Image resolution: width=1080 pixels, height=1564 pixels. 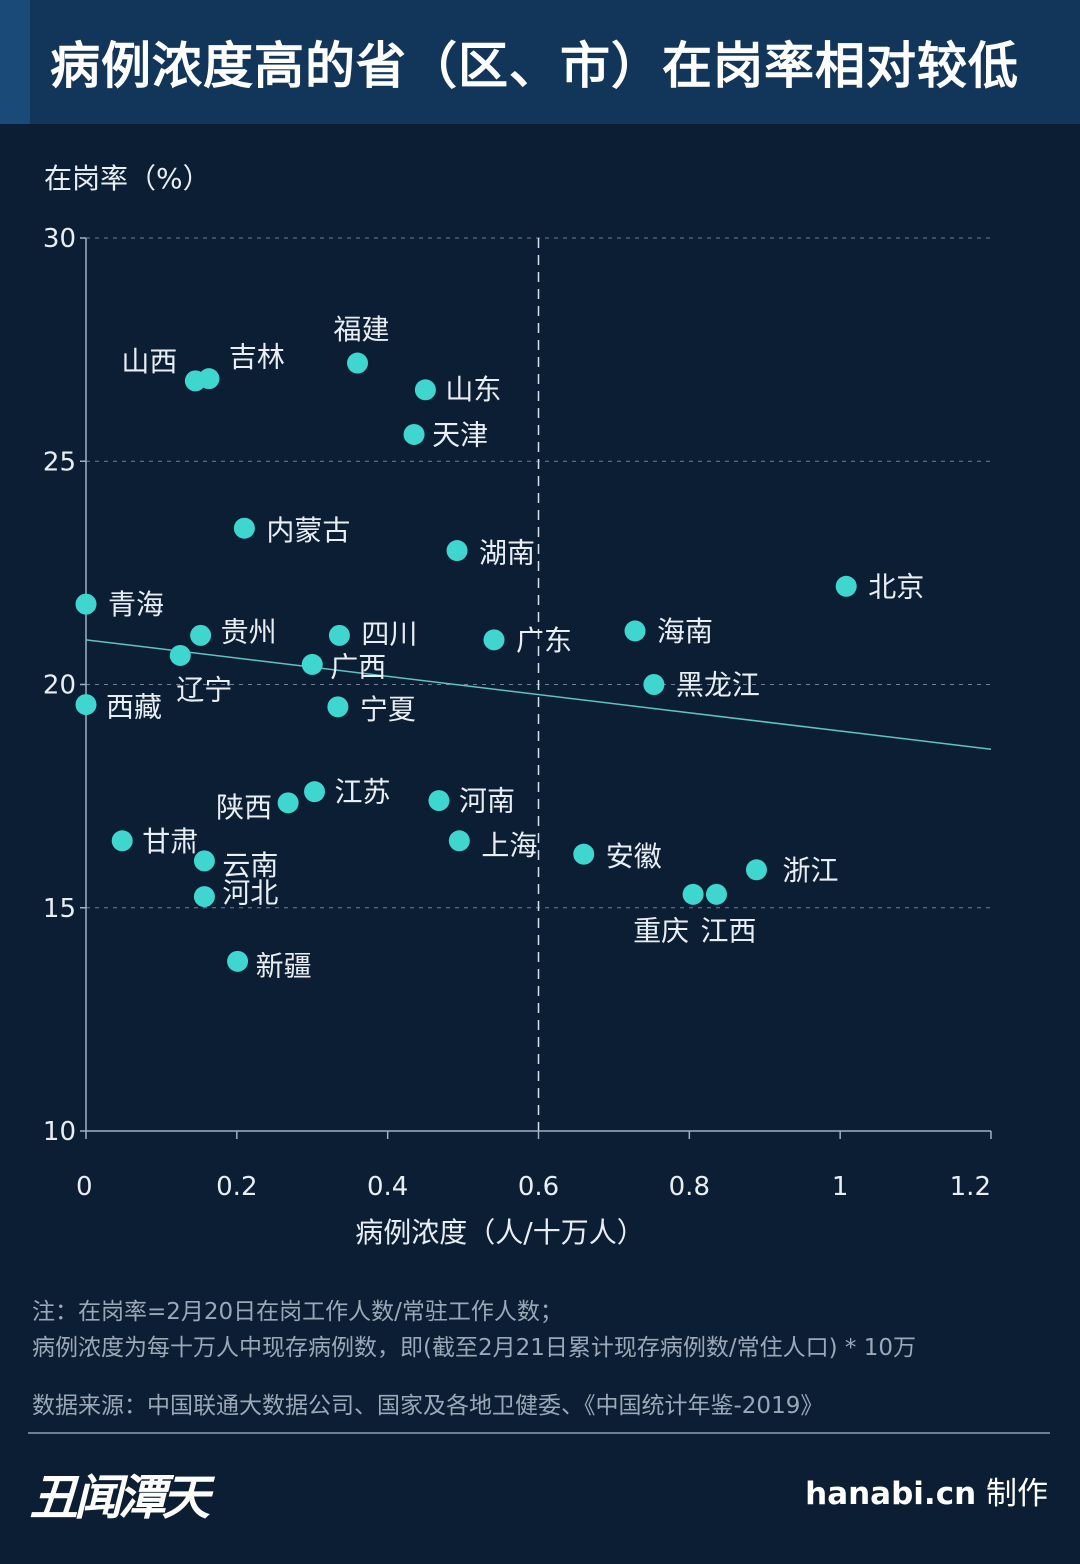 What do you see at coordinates (896, 586) in the screenshot?
I see `point-label: 北京` at bounding box center [896, 586].